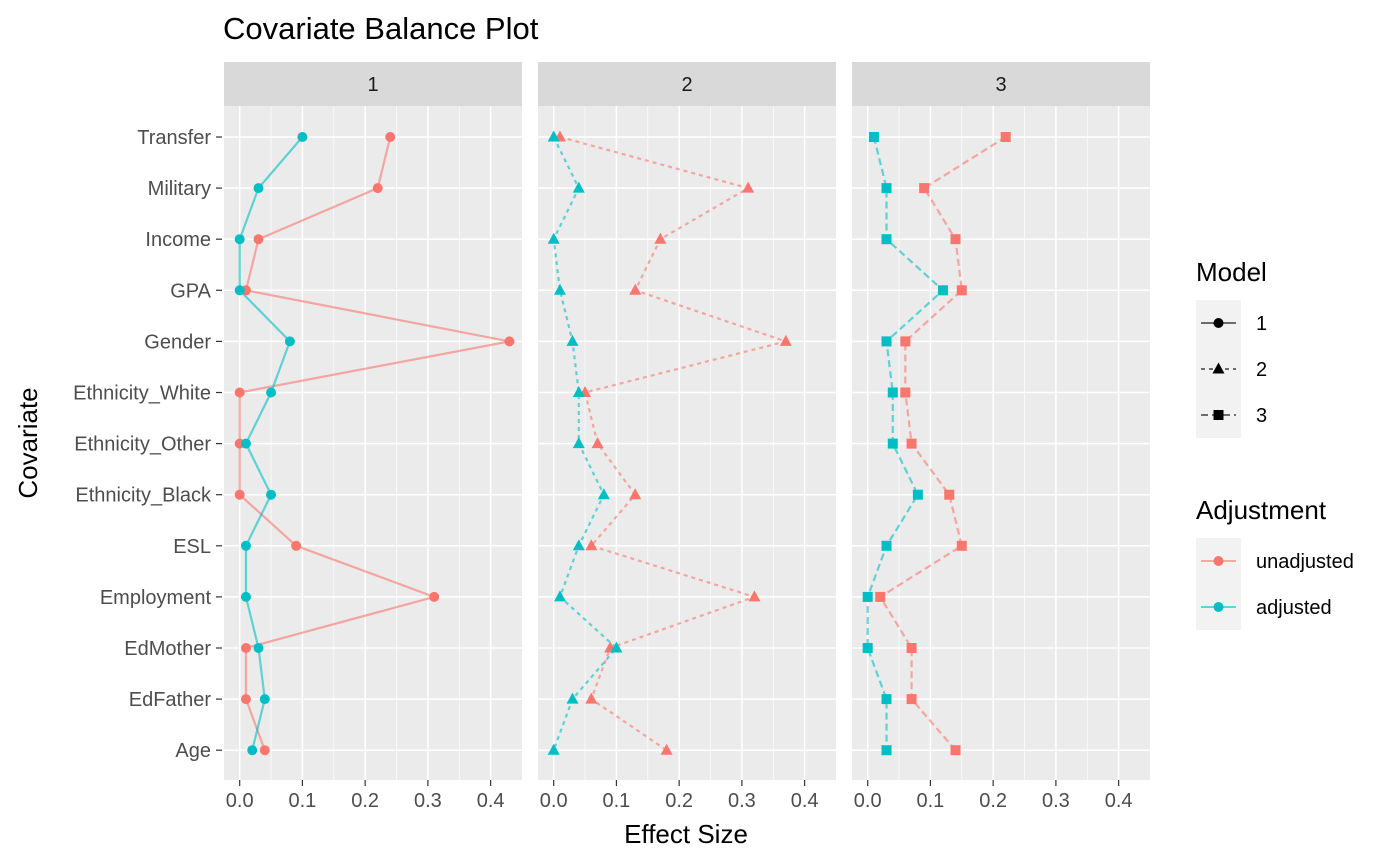 This screenshot has width=1400, height=865. What do you see at coordinates (28, 442) in the screenshot?
I see `y-axis-title: Covariate` at bounding box center [28, 442].